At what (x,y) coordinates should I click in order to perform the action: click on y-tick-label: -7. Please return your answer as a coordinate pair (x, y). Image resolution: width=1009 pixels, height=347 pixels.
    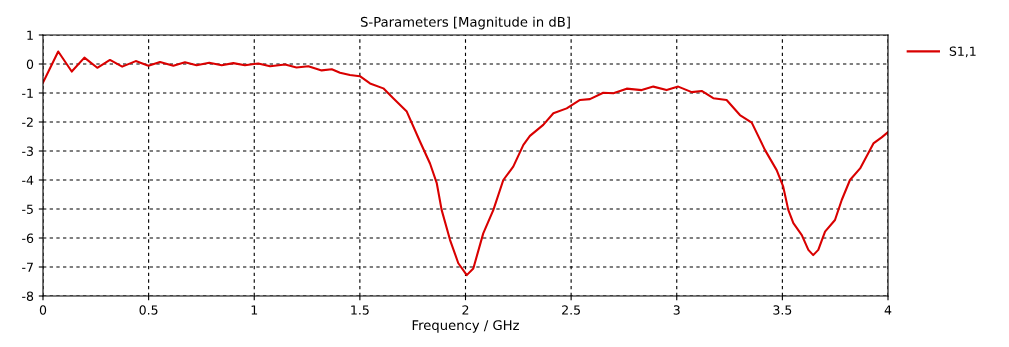
    Looking at the image, I should click on (27, 267).